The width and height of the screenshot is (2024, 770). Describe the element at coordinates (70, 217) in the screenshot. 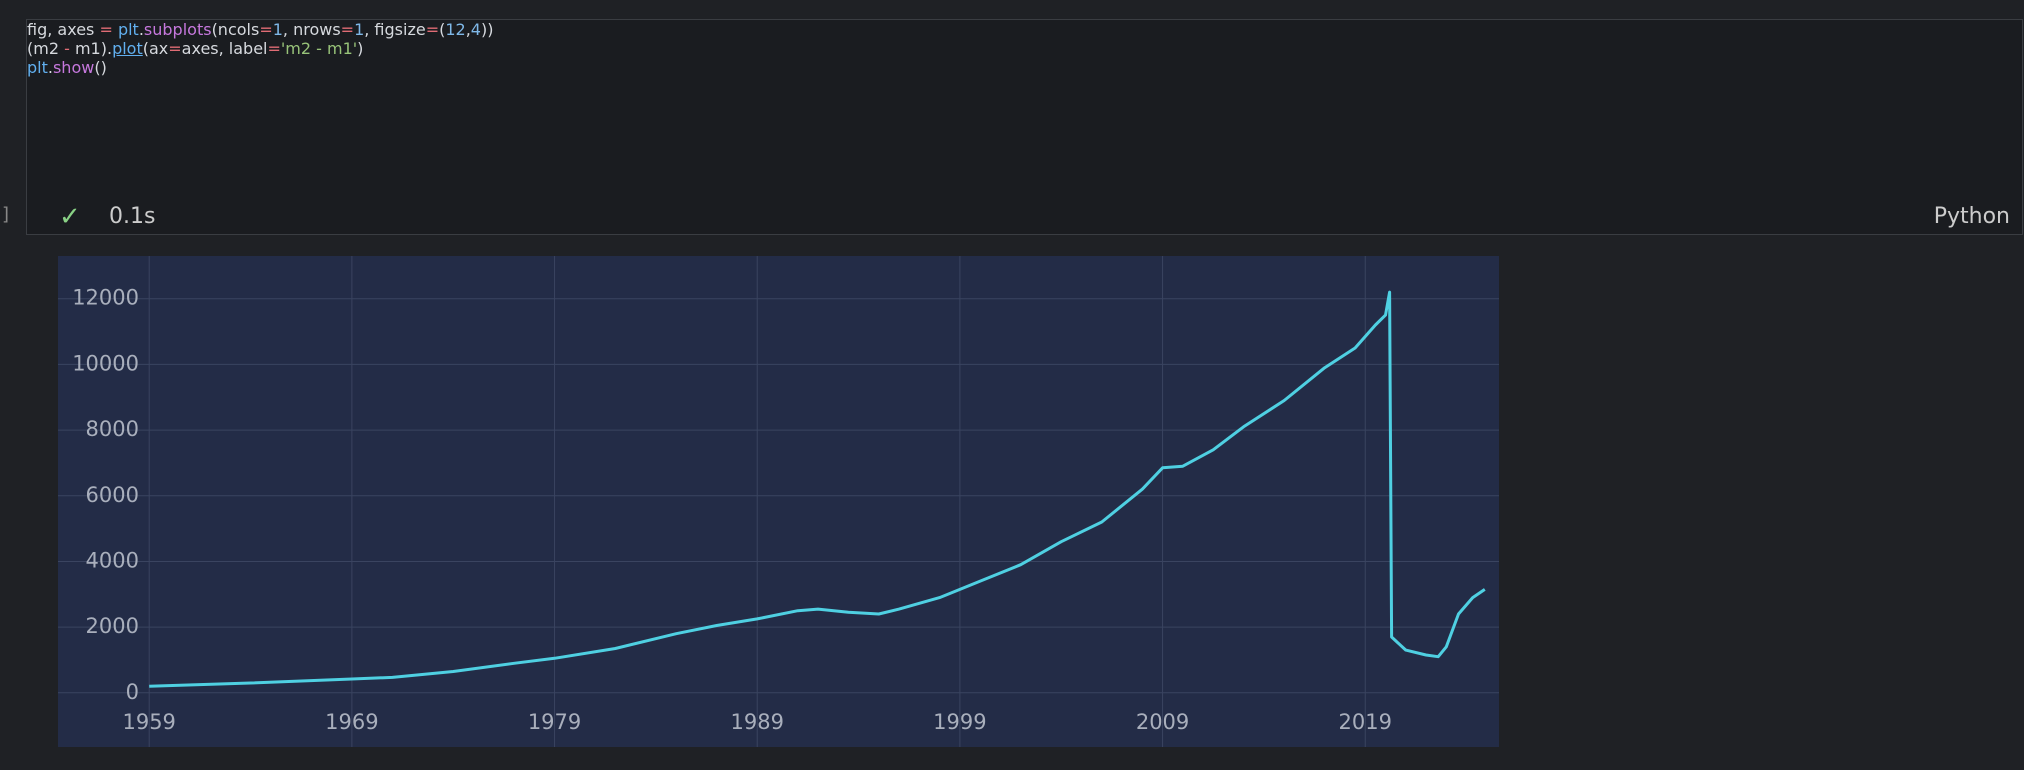

I see `status-check: ✓` at that location.